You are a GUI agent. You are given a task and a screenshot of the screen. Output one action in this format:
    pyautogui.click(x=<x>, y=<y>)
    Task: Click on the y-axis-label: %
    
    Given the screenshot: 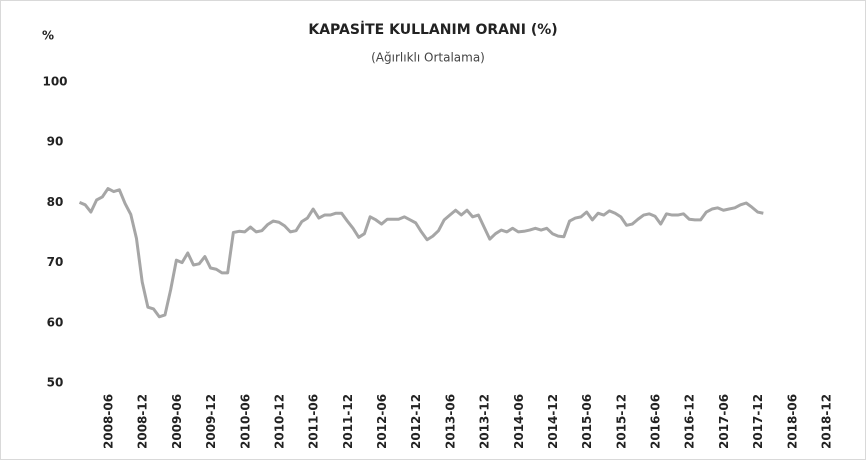 What is the action you would take?
    pyautogui.click(x=48, y=36)
    